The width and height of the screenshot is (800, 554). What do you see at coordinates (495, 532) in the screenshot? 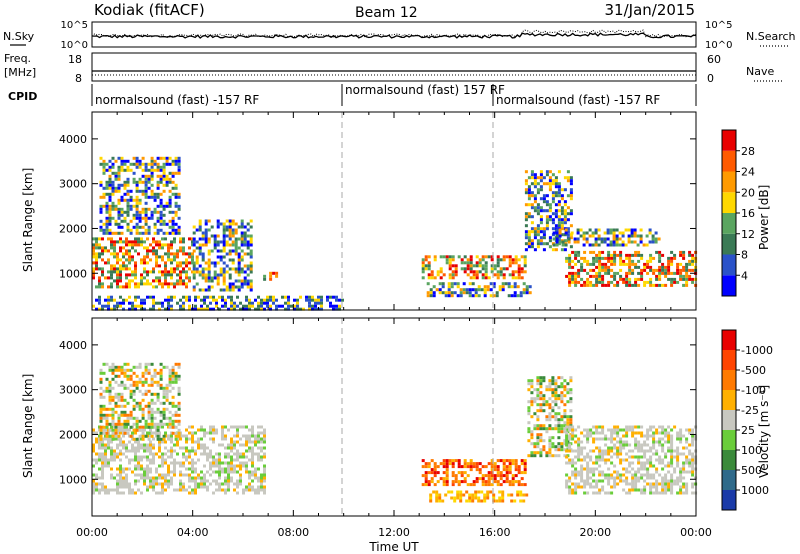
I see `time-tick-label: 16:00` at bounding box center [495, 532].